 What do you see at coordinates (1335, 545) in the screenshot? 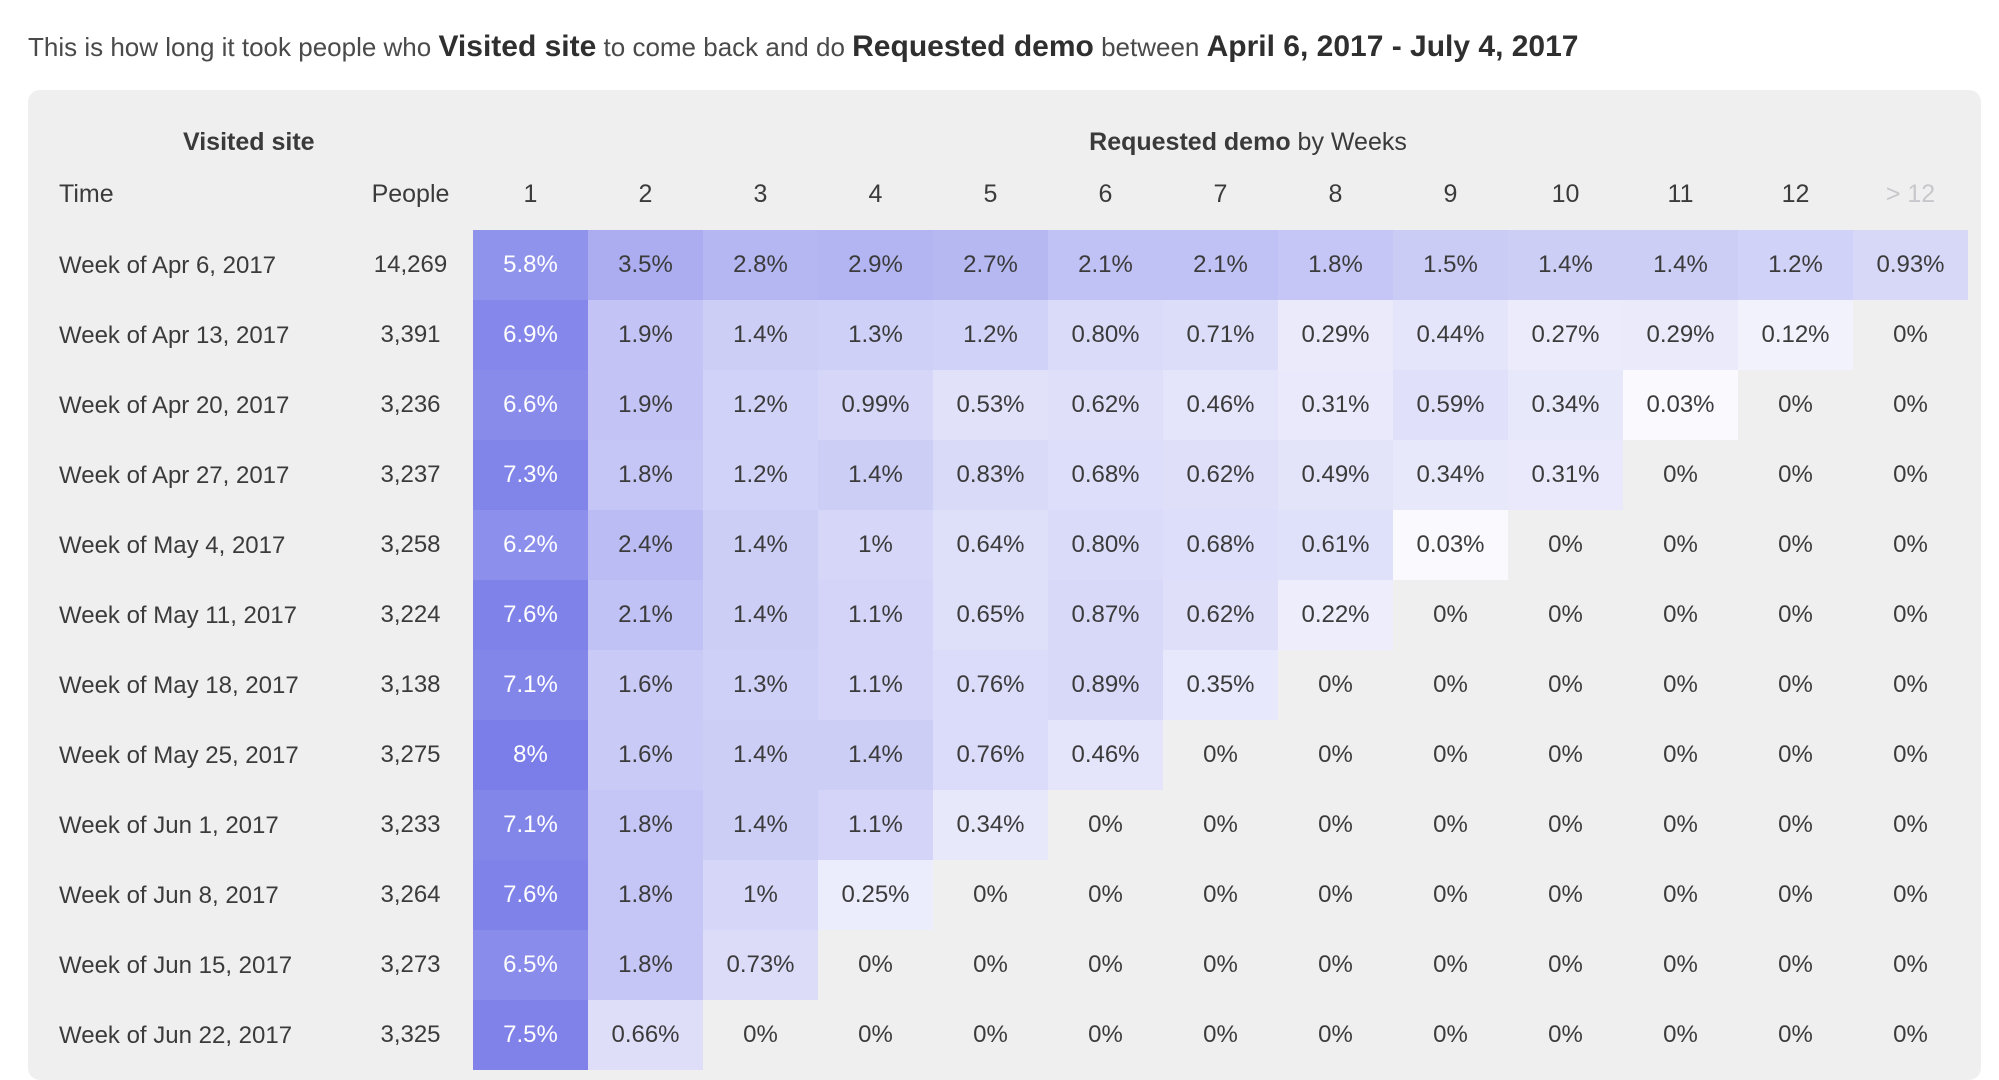
I see `heatmap-cell: 0.61%` at bounding box center [1335, 545].